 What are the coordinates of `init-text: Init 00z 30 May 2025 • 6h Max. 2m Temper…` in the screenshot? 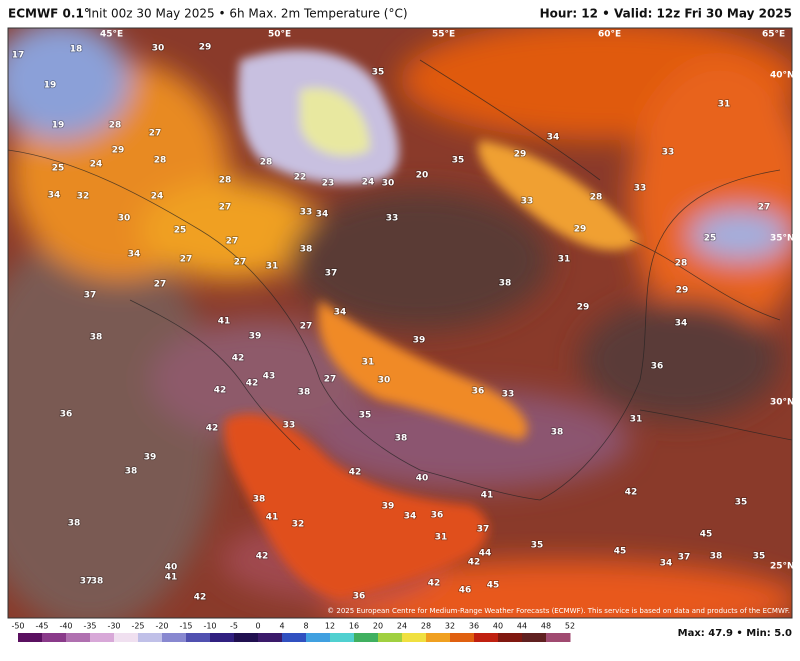 It's located at (248, 14).